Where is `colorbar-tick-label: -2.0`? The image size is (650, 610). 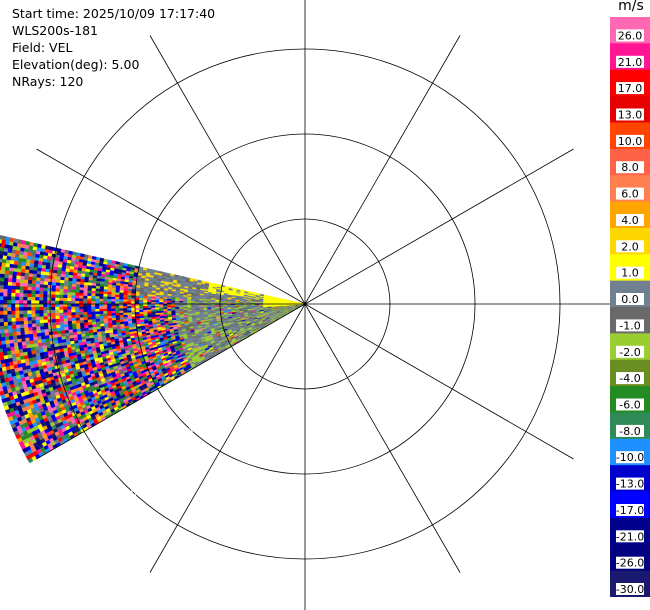
colorbar-tick-label: -2.0 is located at coordinates (629, 352).